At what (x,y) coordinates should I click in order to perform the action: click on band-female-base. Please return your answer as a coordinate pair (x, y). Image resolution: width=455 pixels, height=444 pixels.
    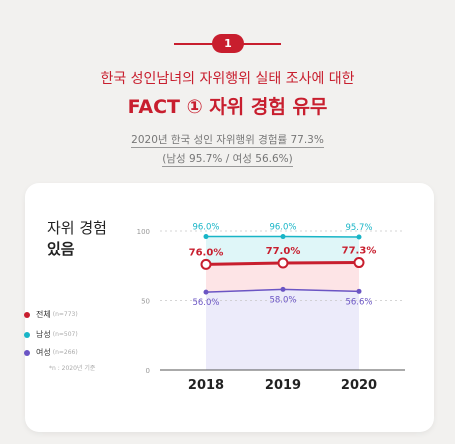
    Looking at the image, I should click on (282, 329).